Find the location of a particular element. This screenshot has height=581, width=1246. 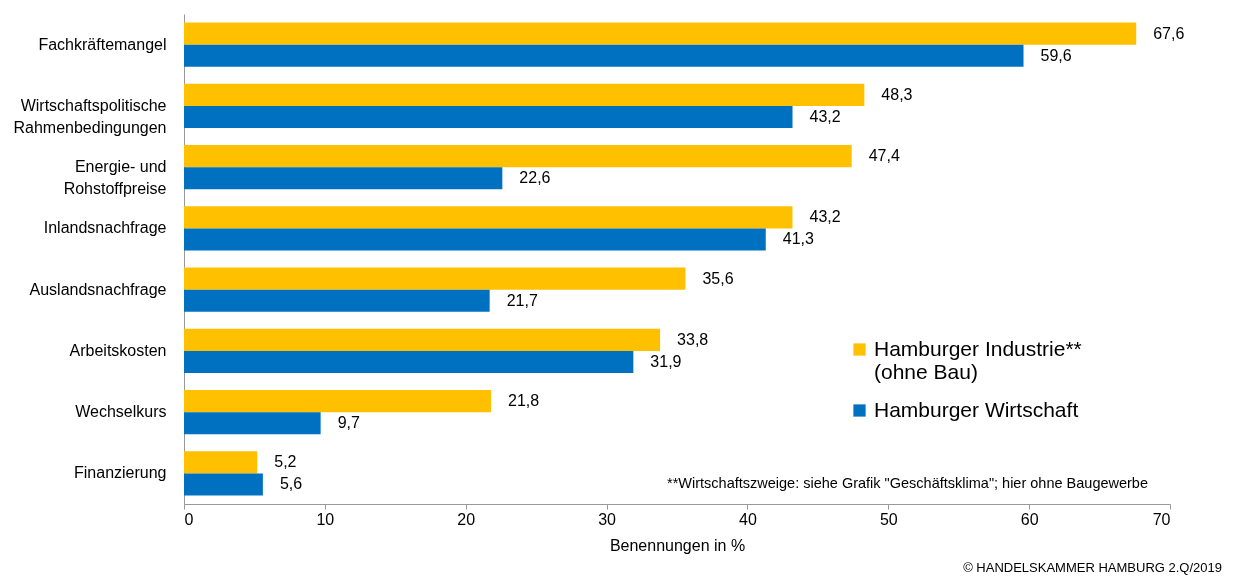

y-tick-label: Fachkräftemangel is located at coordinates (102, 44).